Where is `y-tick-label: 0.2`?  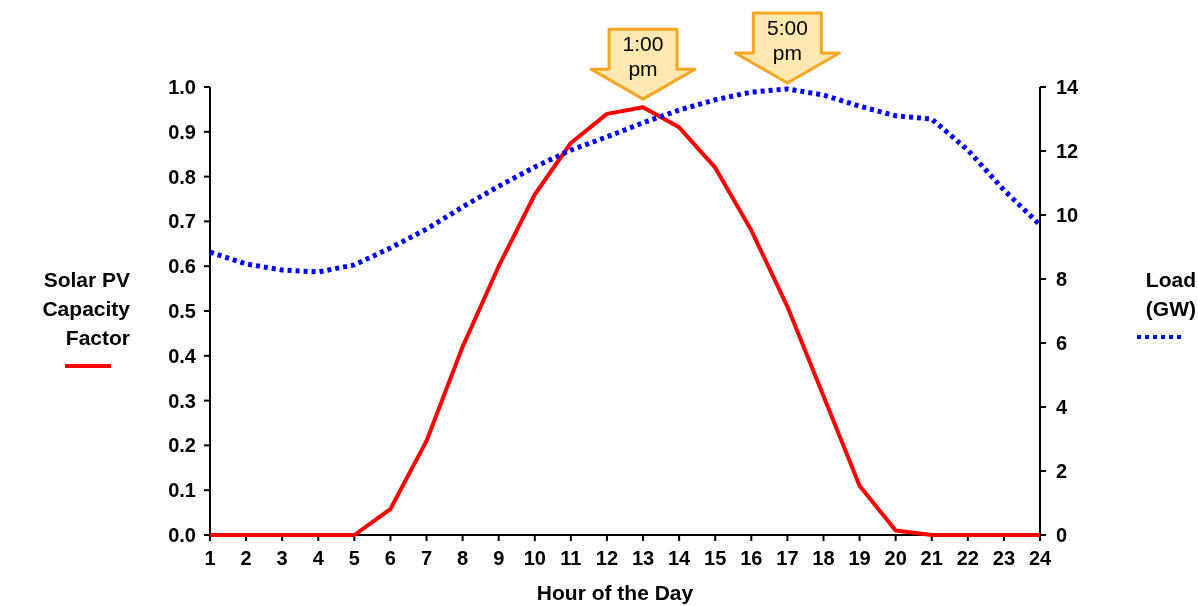
y-tick-label: 0.2 is located at coordinates (182, 445).